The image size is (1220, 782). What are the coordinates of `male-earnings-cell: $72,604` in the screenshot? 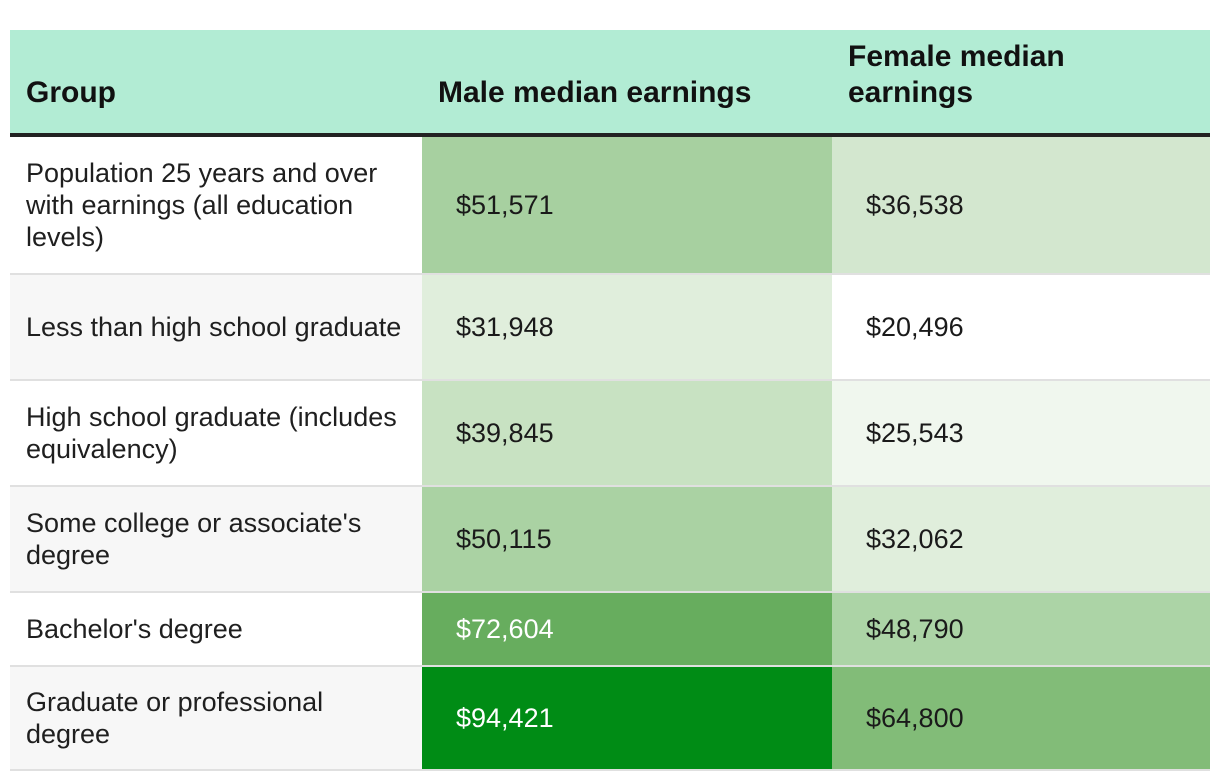 It's located at (627, 629).